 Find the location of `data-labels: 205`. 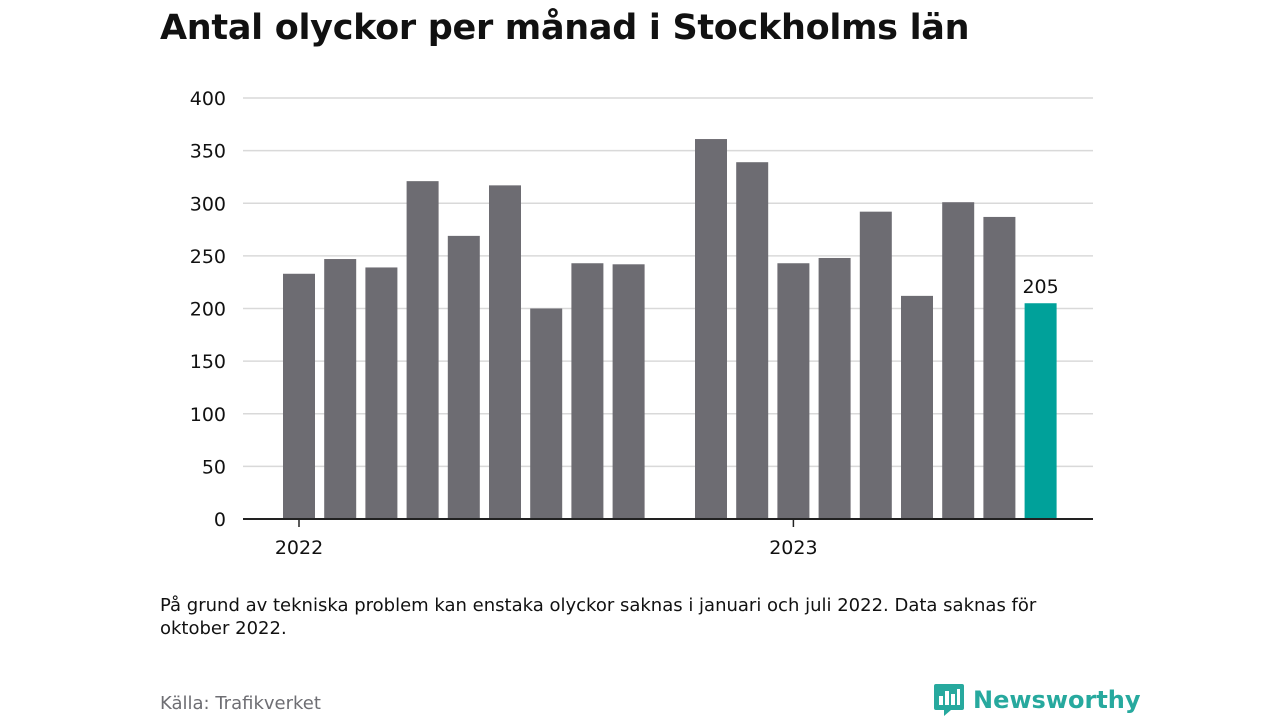

data-labels: 205 is located at coordinates (1040, 287).